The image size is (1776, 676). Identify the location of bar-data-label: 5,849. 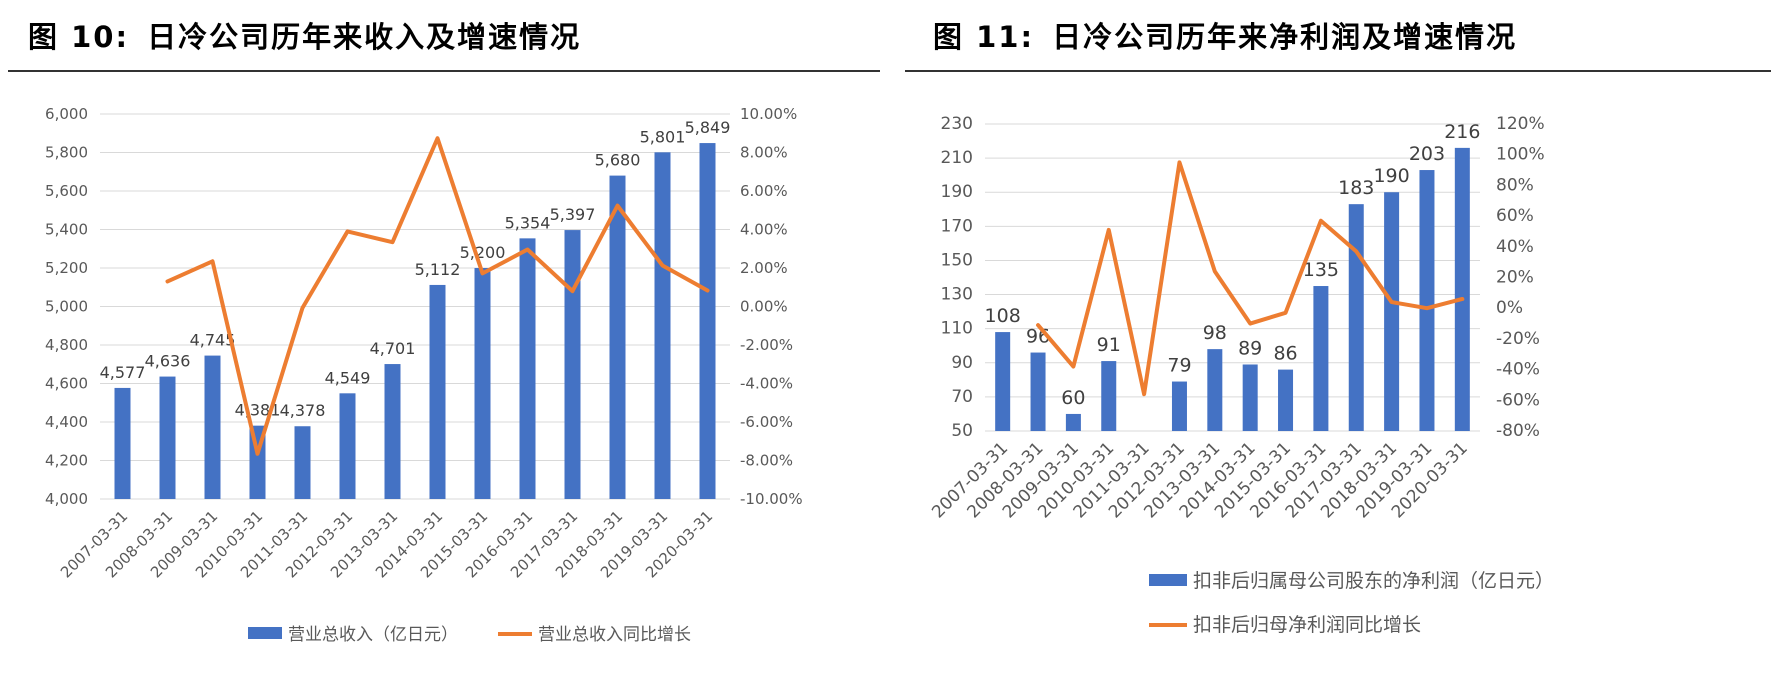
(708, 127).